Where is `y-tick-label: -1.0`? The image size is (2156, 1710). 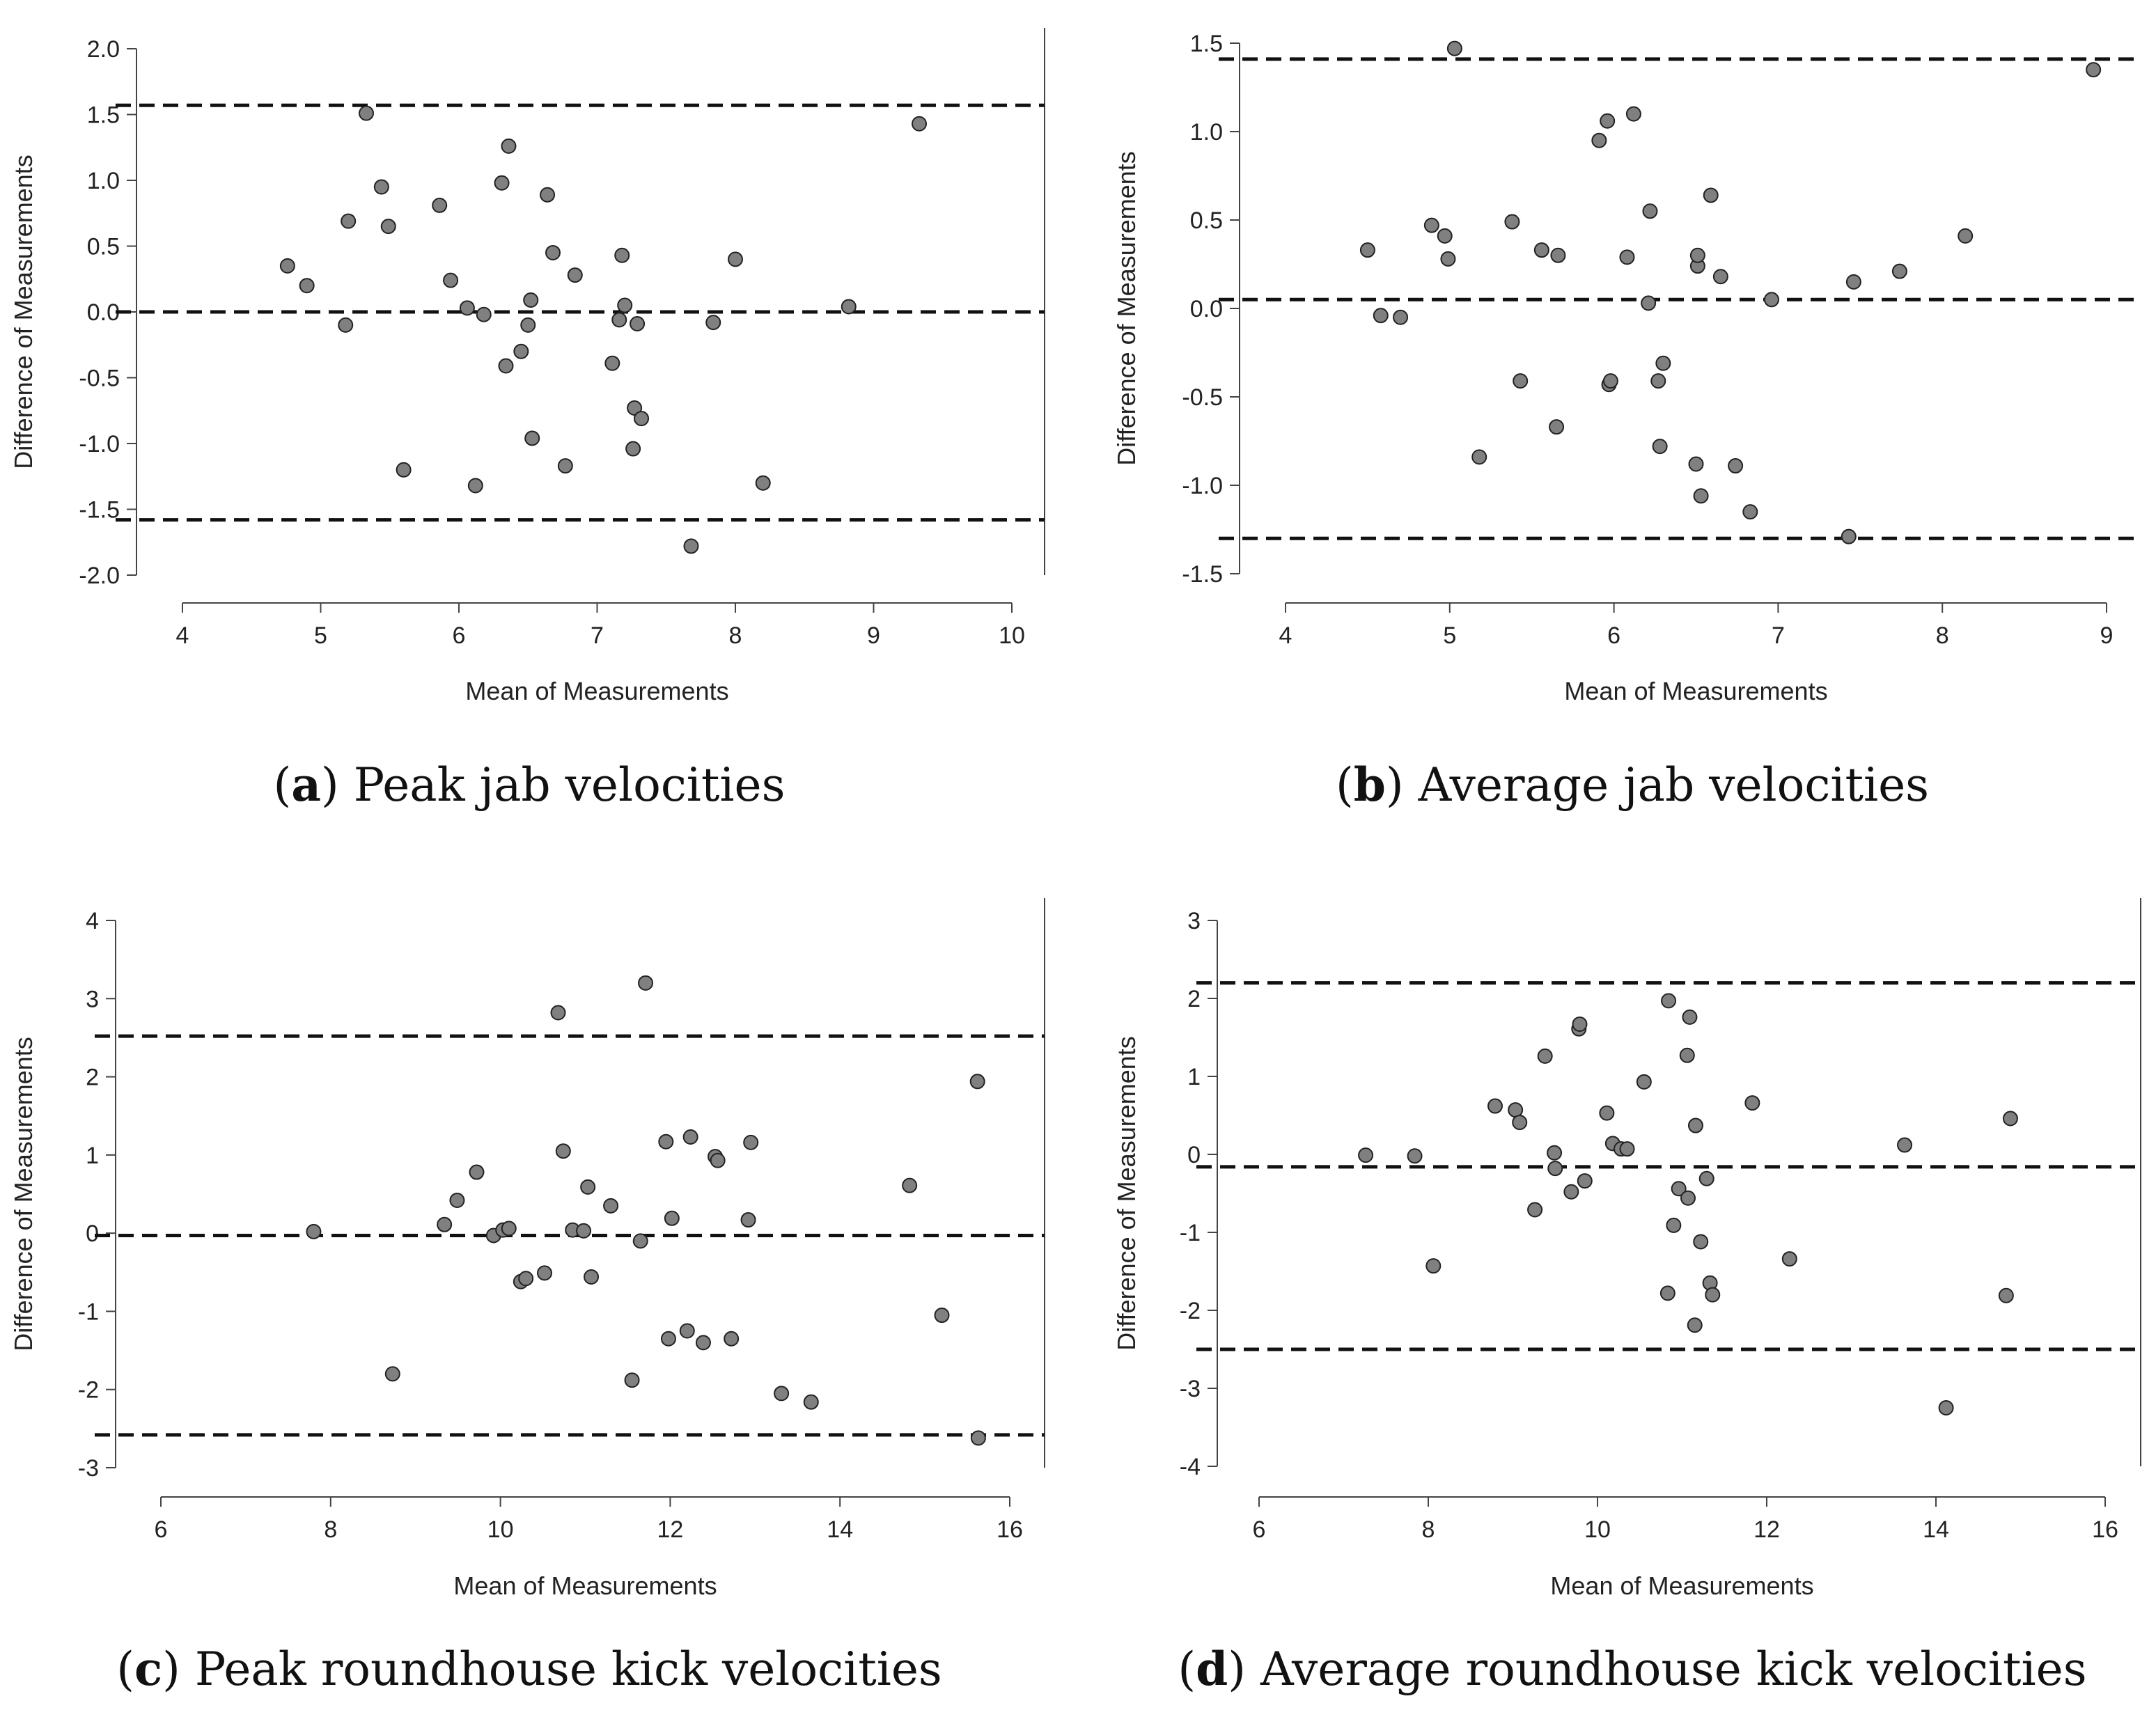
y-tick-label: -1.0 is located at coordinates (99, 444).